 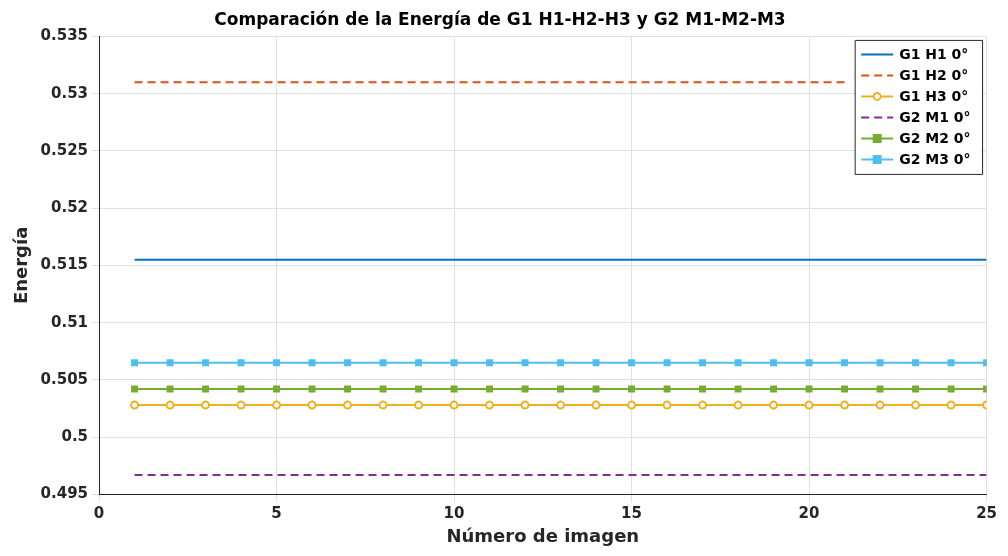 I want to click on y-tick-label: 0.51, so click(x=70, y=321).